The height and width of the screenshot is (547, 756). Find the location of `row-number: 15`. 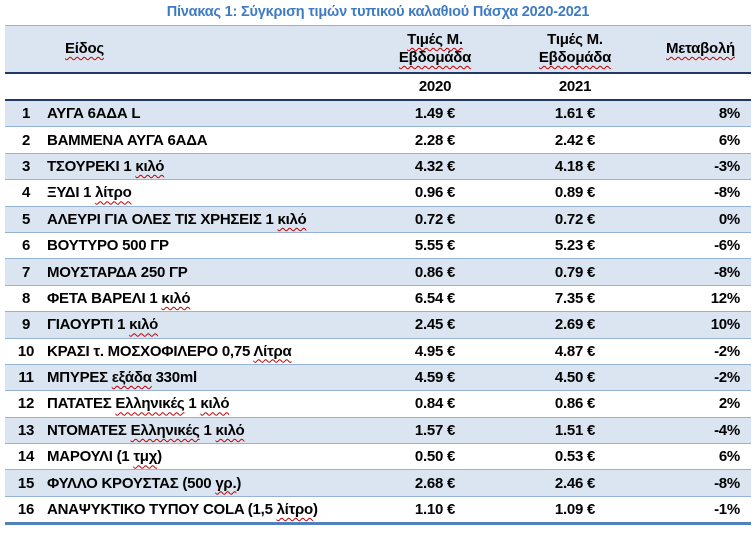

row-number: 15 is located at coordinates (26, 483).